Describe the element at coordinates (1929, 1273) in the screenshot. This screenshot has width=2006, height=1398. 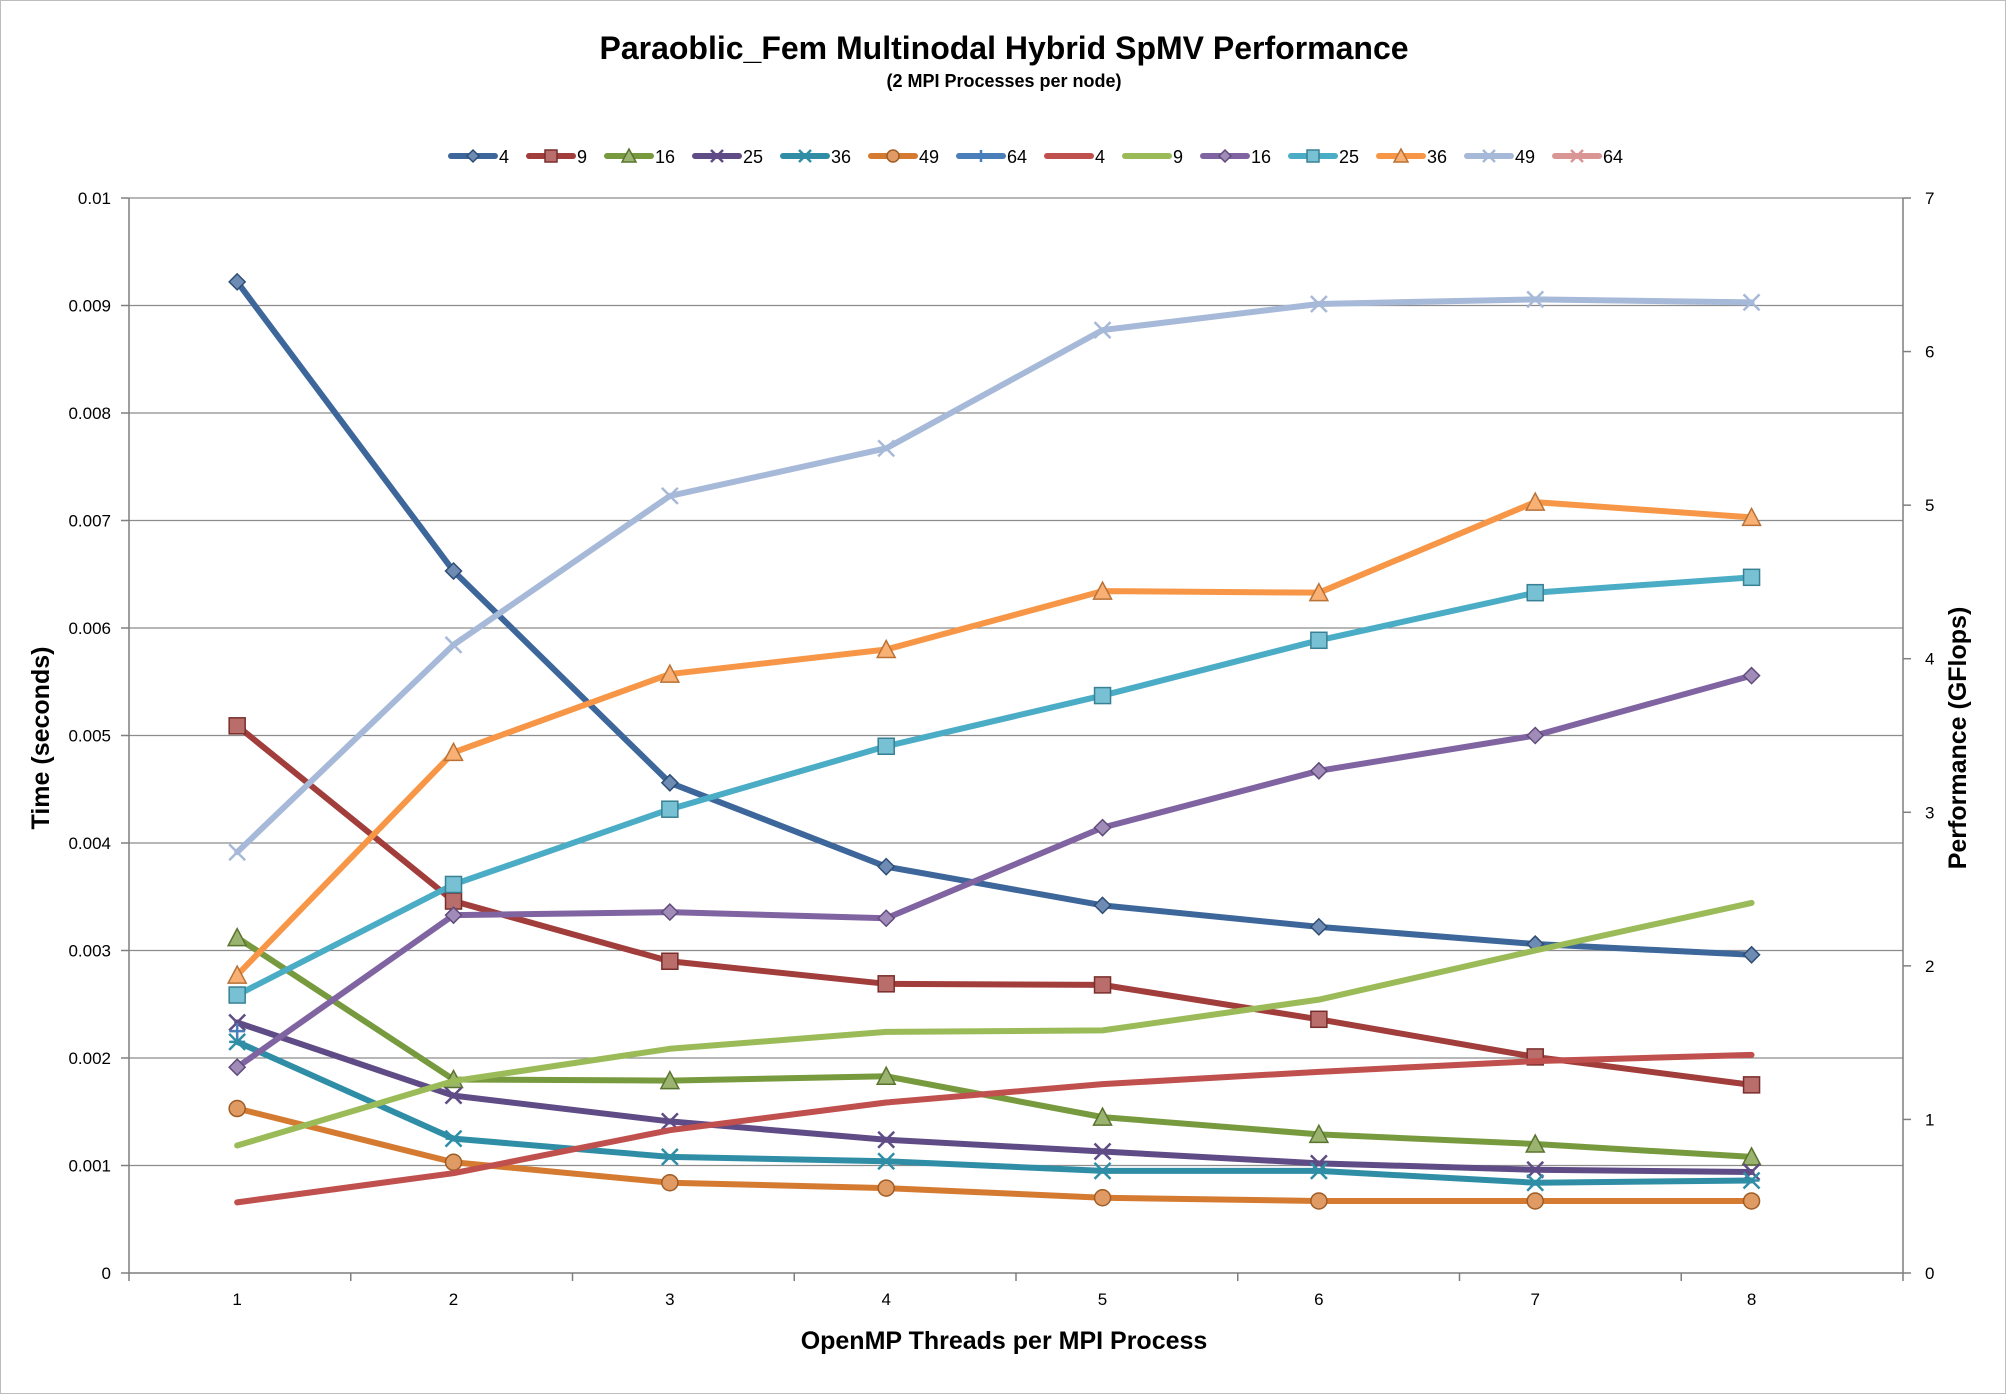
I see `y-tick-label-right: 0` at that location.